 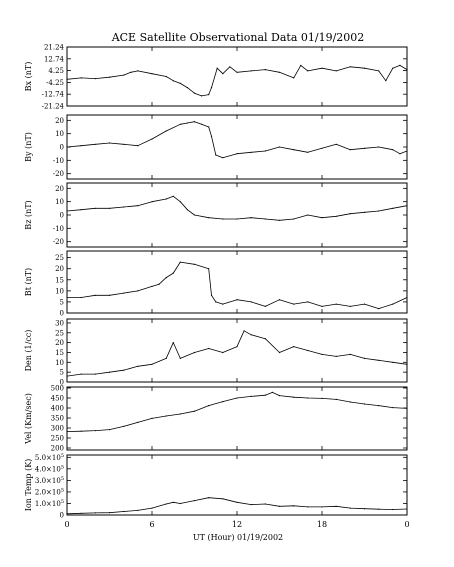 I want to click on y-tick-label: 30, so click(x=59, y=323).